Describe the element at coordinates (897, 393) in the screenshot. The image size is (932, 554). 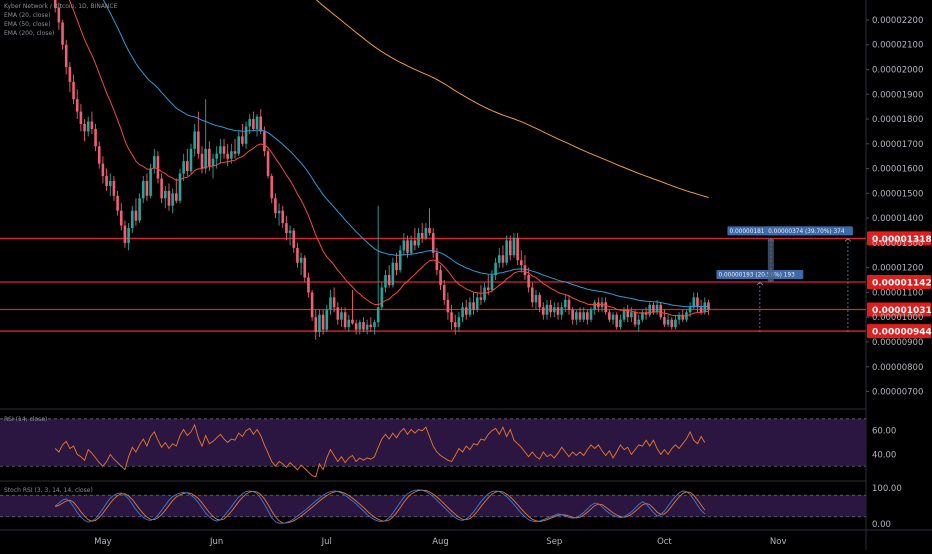
I see `price-axis-tick-label: 0.00000700` at that location.